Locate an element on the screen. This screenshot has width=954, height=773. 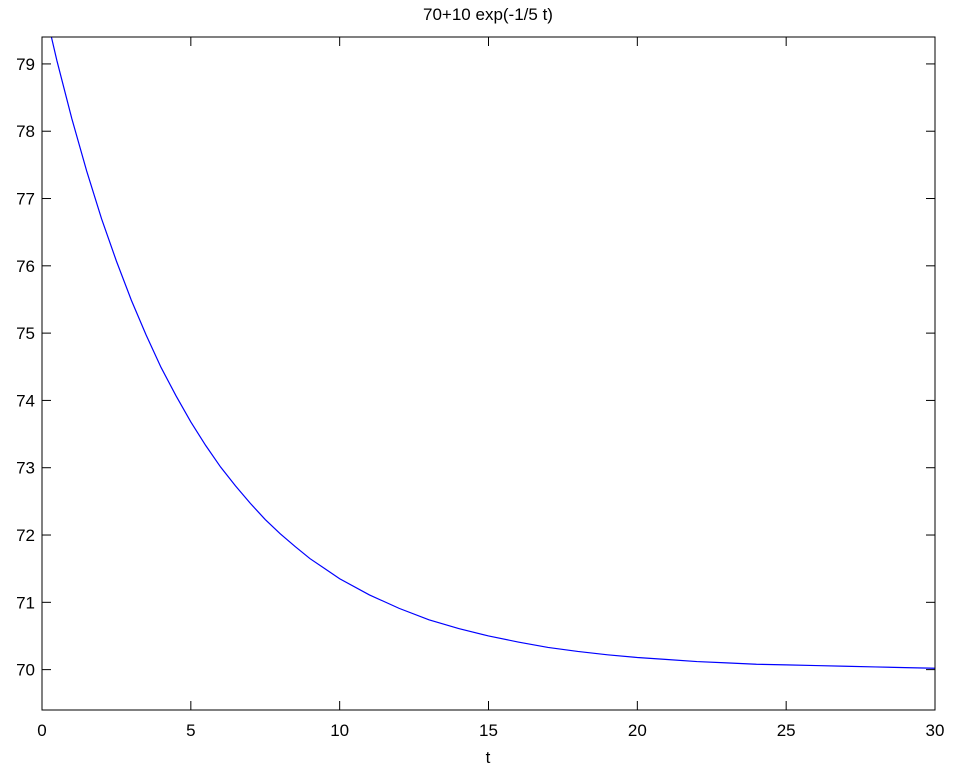
chart-title: 70+10 exp(-1/5 t) is located at coordinates (488, 14).